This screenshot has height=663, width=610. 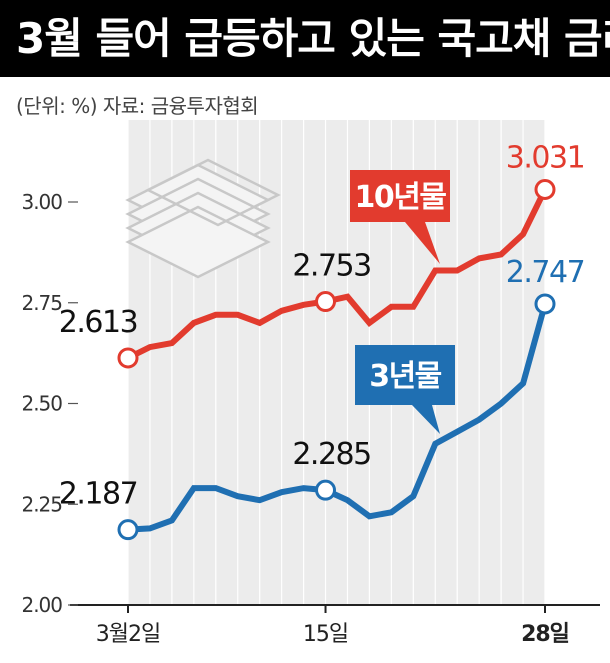 What do you see at coordinates (325, 634) in the screenshot?
I see `x-tick-label: 15일` at bounding box center [325, 634].